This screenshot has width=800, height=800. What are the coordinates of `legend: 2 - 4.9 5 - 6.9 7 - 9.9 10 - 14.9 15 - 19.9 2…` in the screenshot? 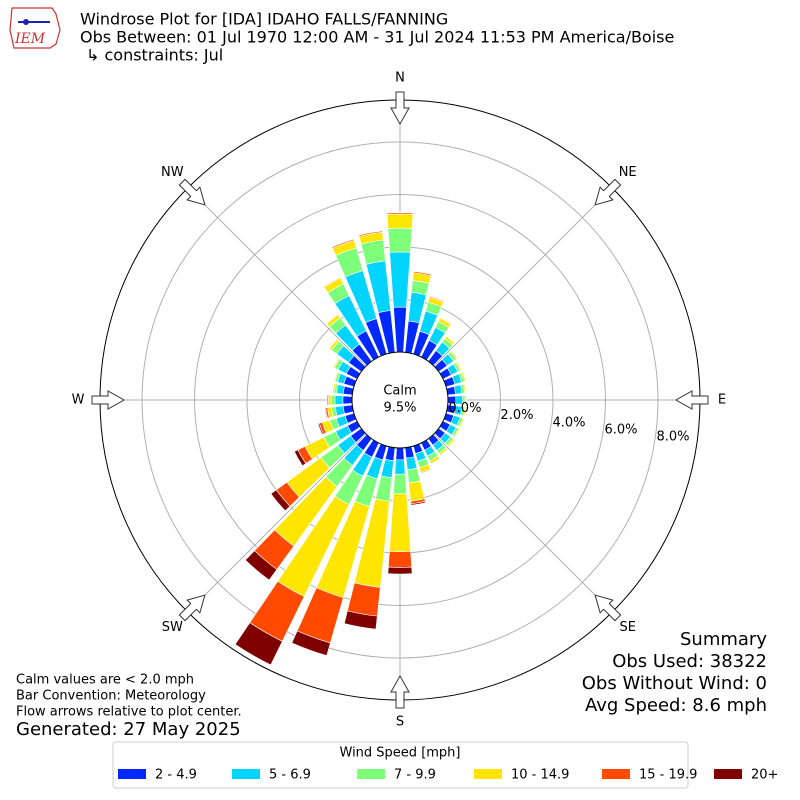 It's located at (448, 775).